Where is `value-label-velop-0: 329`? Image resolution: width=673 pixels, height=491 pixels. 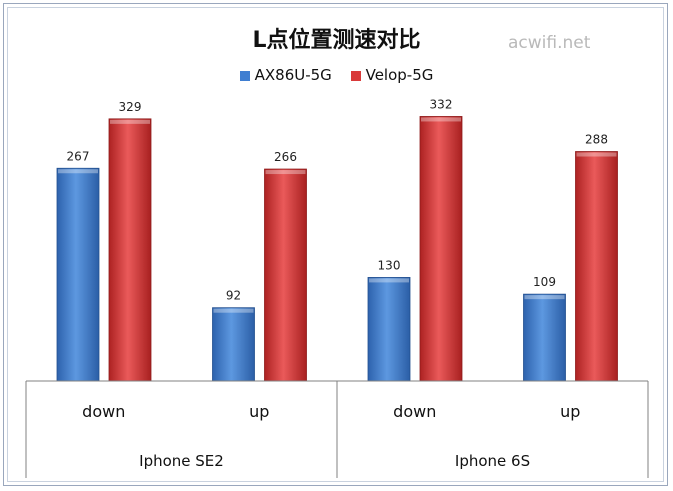 value-label-velop-0: 329 is located at coordinates (130, 107).